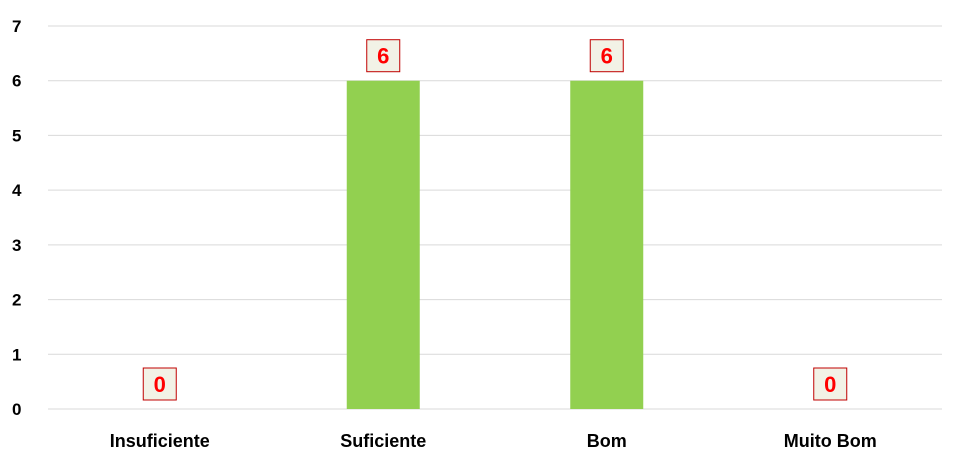 This screenshot has height=460, width=963. Describe the element at coordinates (830, 441) in the screenshot. I see `x-tick-label: Muito Bom` at that location.